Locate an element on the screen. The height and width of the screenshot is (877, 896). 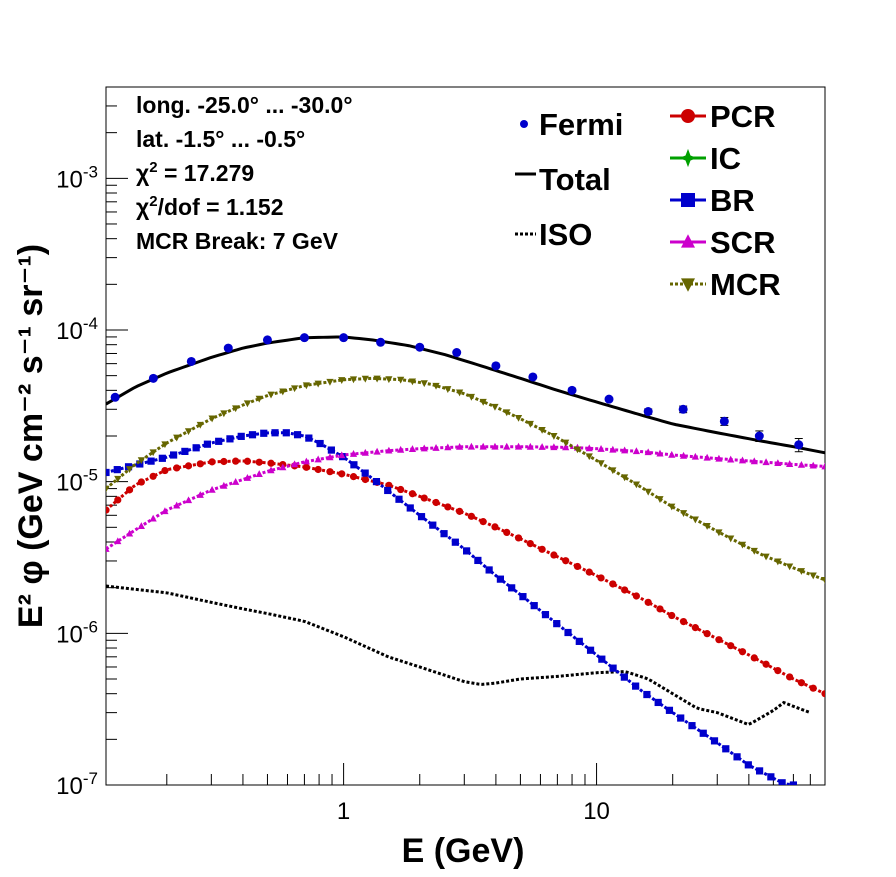
legend-entry-fermi: Fermi is located at coordinates (571, 124).